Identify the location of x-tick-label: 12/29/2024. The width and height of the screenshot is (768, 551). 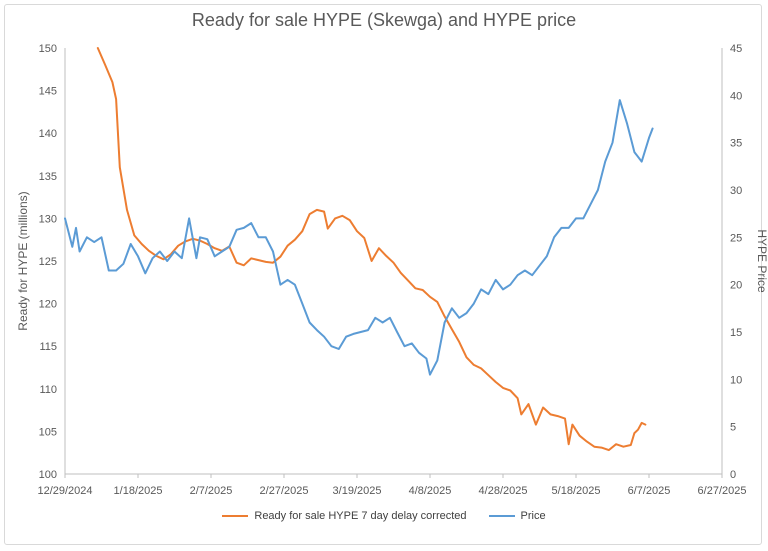
(64, 491).